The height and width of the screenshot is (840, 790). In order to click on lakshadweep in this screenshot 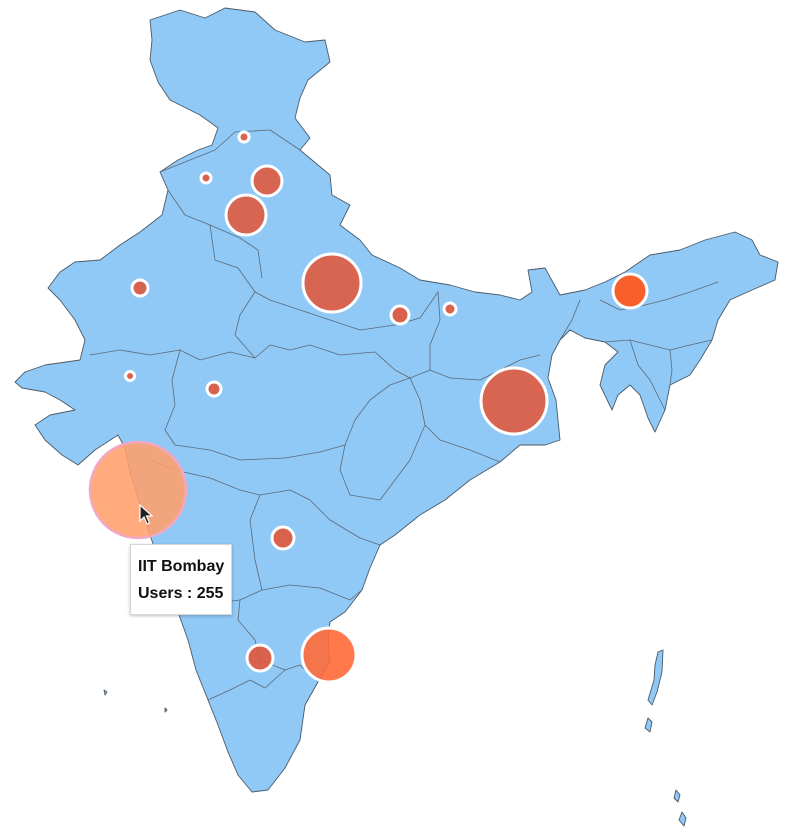, I will do `click(135, 701)`.